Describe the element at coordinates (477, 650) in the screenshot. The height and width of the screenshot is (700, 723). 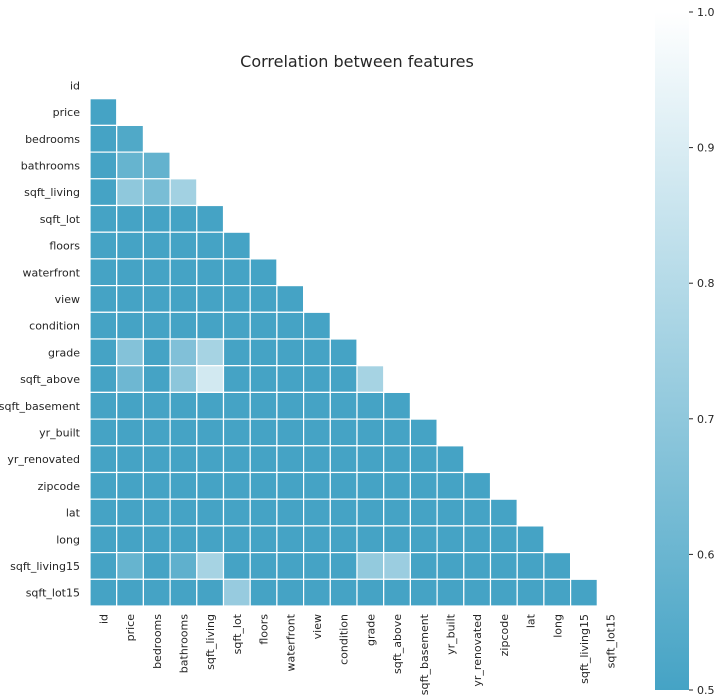
I see `x-tick-label: yr_renovated` at that location.